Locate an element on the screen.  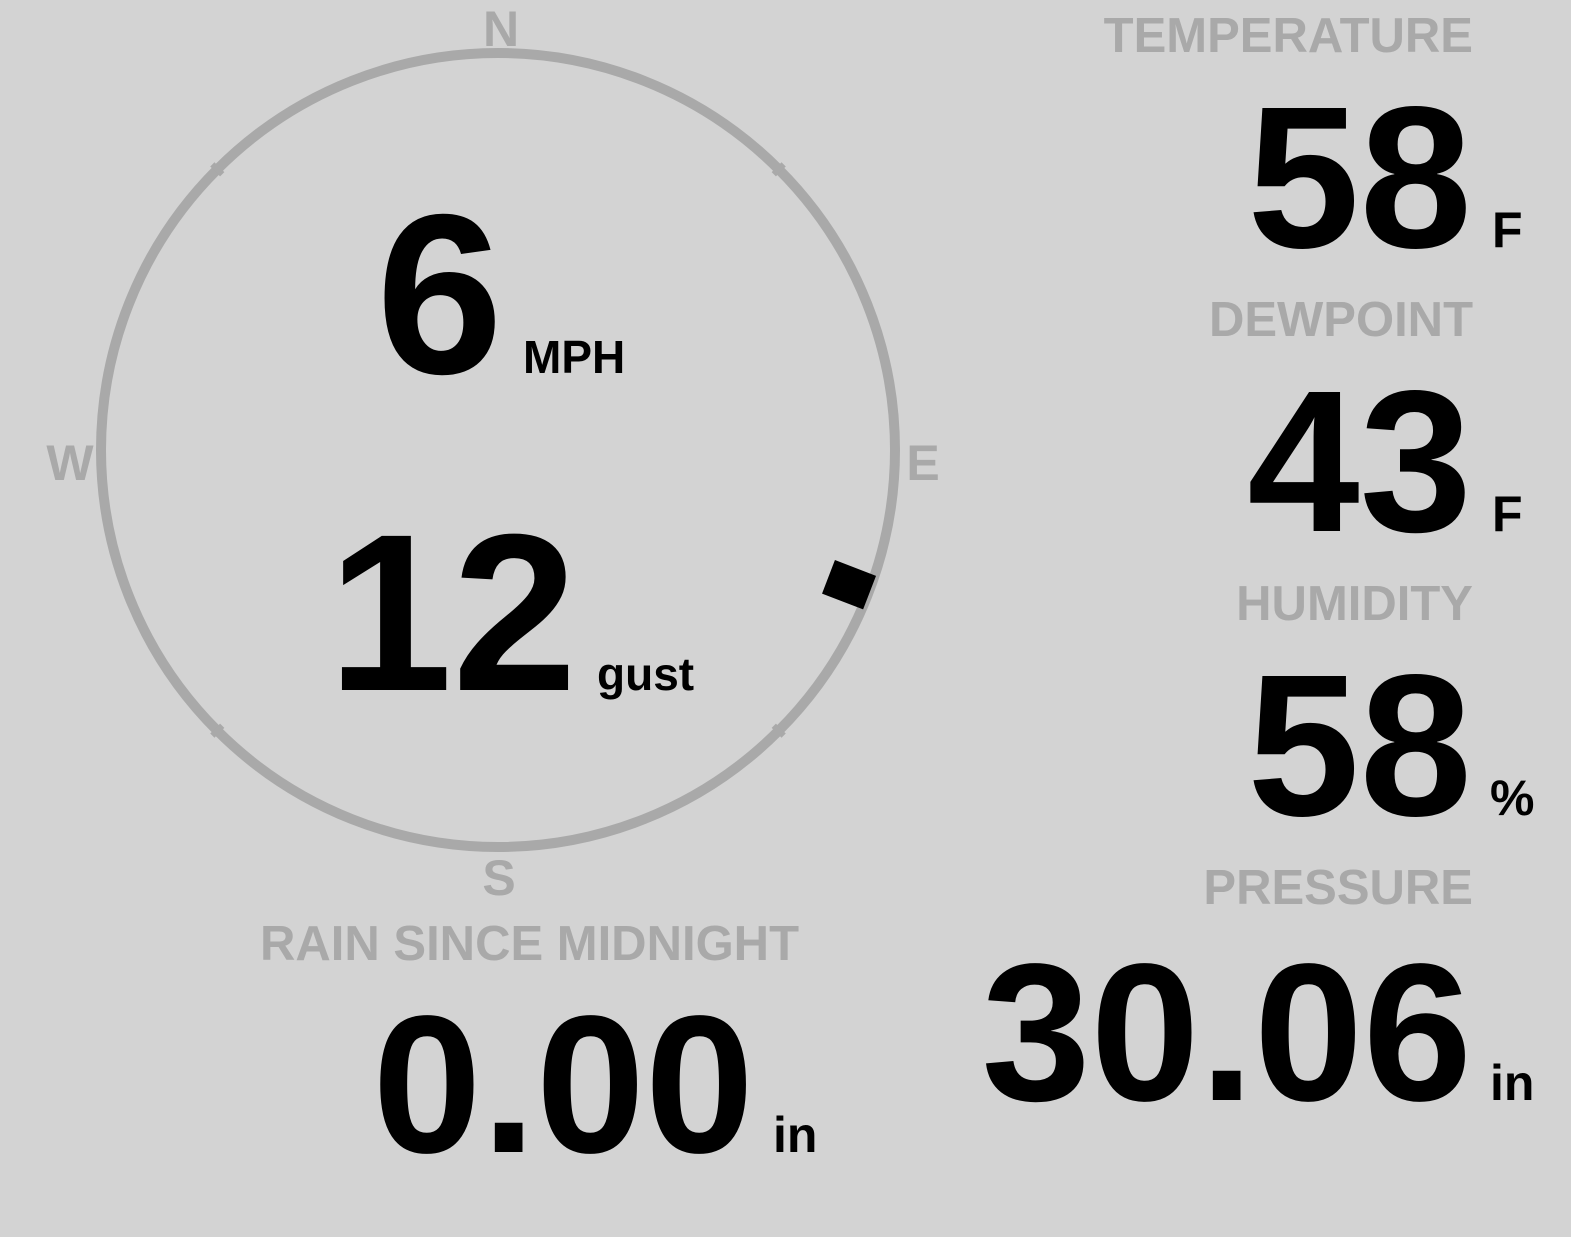
wind-gust-value: 12 is located at coordinates (452, 613).